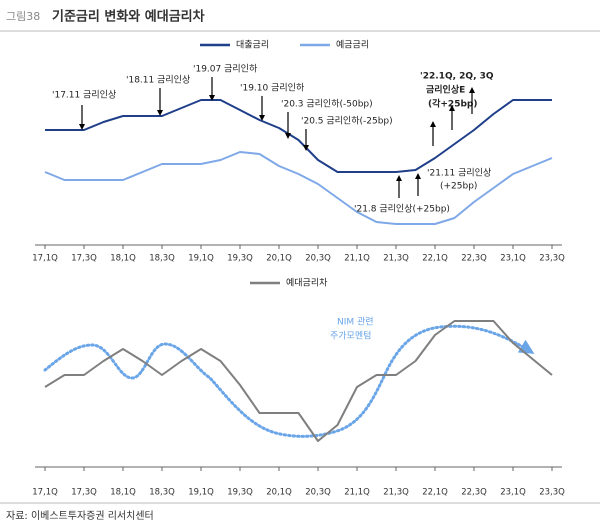  Describe the element at coordinates (23, 16) in the screenshot. I see `figure-label: 그림38` at that location.